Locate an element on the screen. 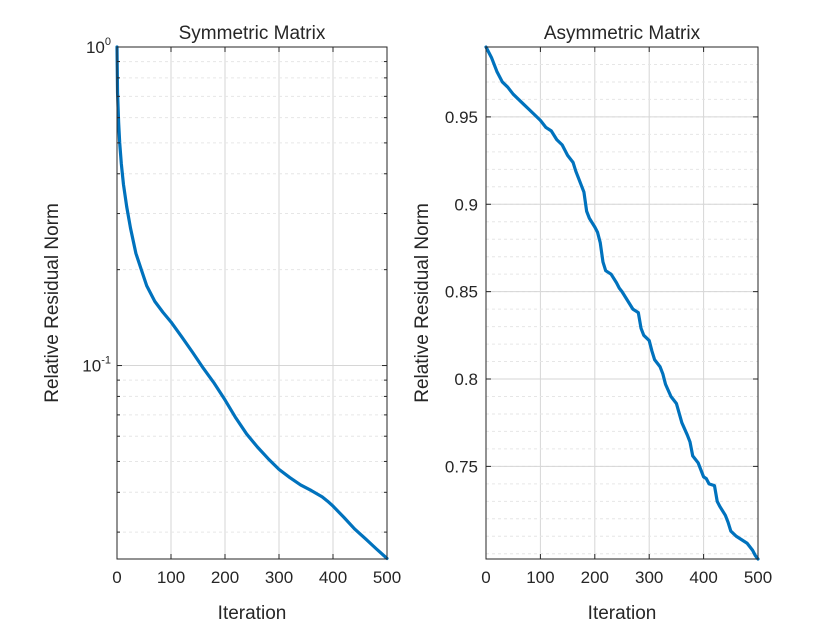  y-tick-label: 0.9 is located at coordinates (466, 204).